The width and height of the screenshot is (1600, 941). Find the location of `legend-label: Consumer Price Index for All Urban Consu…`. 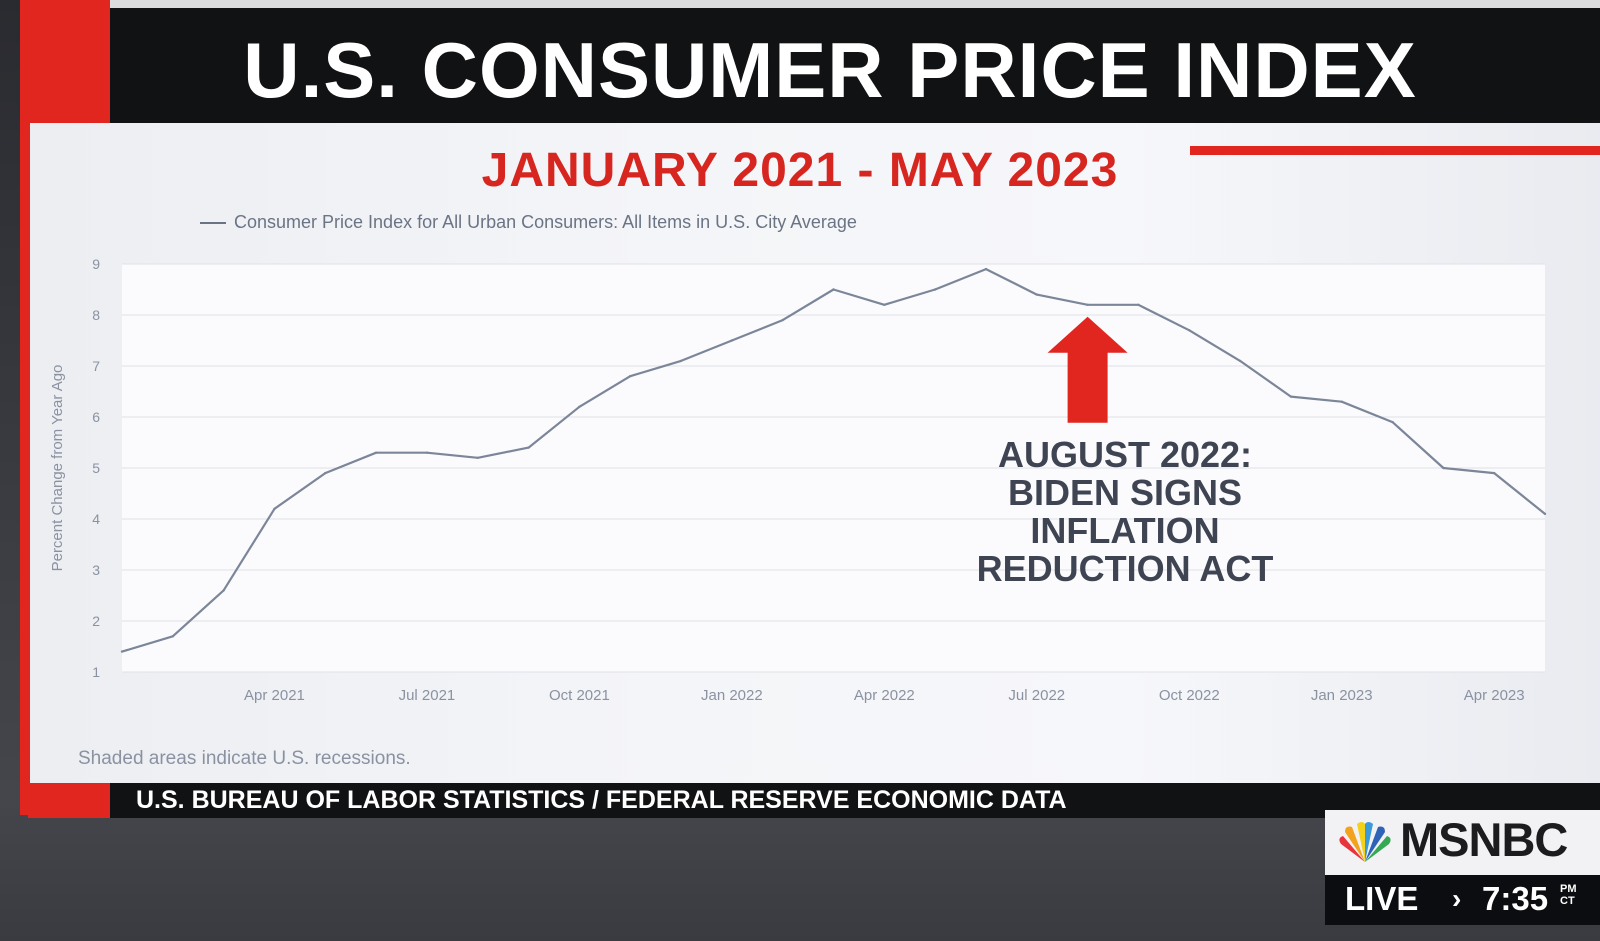

legend-label: Consumer Price Index for All Urban Consu… is located at coordinates (545, 222).